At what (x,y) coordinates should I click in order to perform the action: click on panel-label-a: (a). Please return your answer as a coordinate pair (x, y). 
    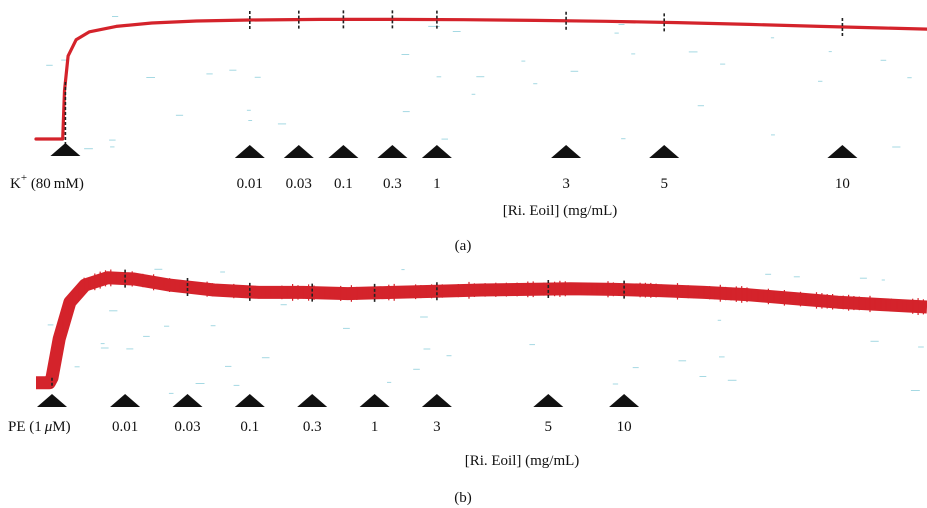
    Looking at the image, I should click on (463, 246).